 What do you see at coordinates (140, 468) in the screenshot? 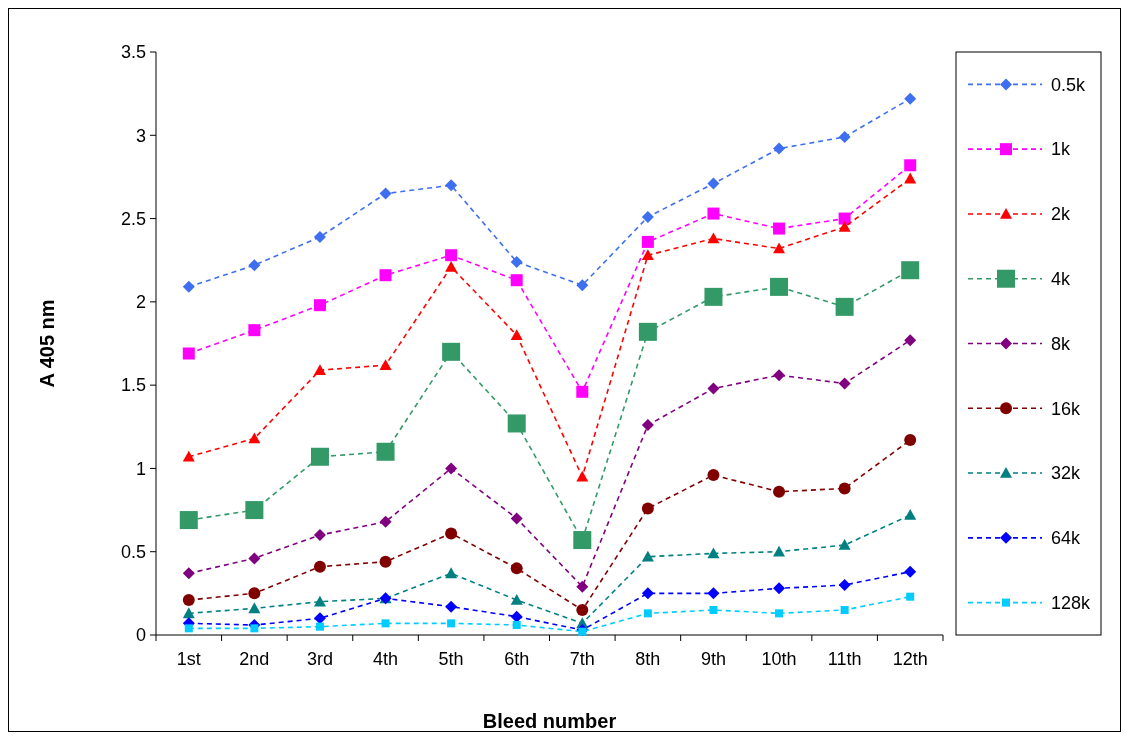
I see `y-tick-label: 1` at bounding box center [140, 468].